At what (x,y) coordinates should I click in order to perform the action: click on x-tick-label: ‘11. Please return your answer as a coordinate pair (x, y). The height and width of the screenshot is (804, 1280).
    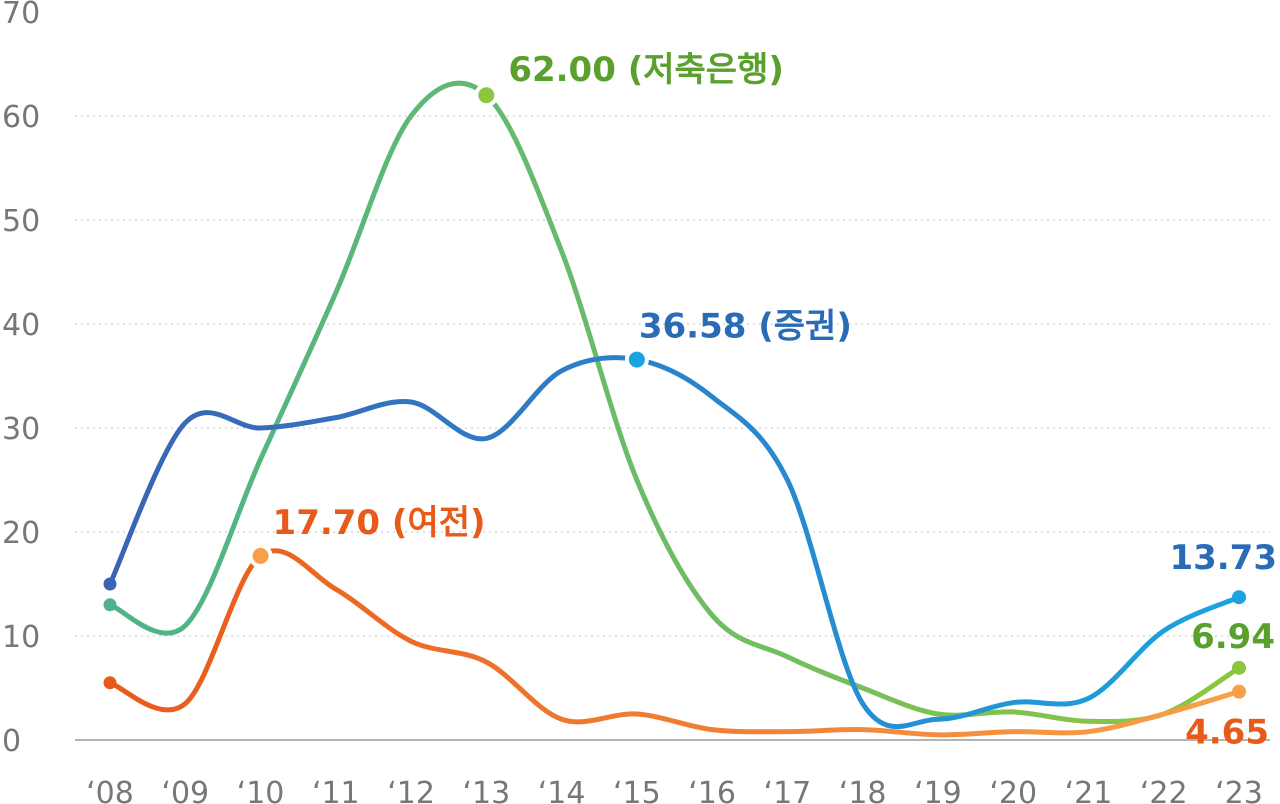
    Looking at the image, I should click on (336, 790).